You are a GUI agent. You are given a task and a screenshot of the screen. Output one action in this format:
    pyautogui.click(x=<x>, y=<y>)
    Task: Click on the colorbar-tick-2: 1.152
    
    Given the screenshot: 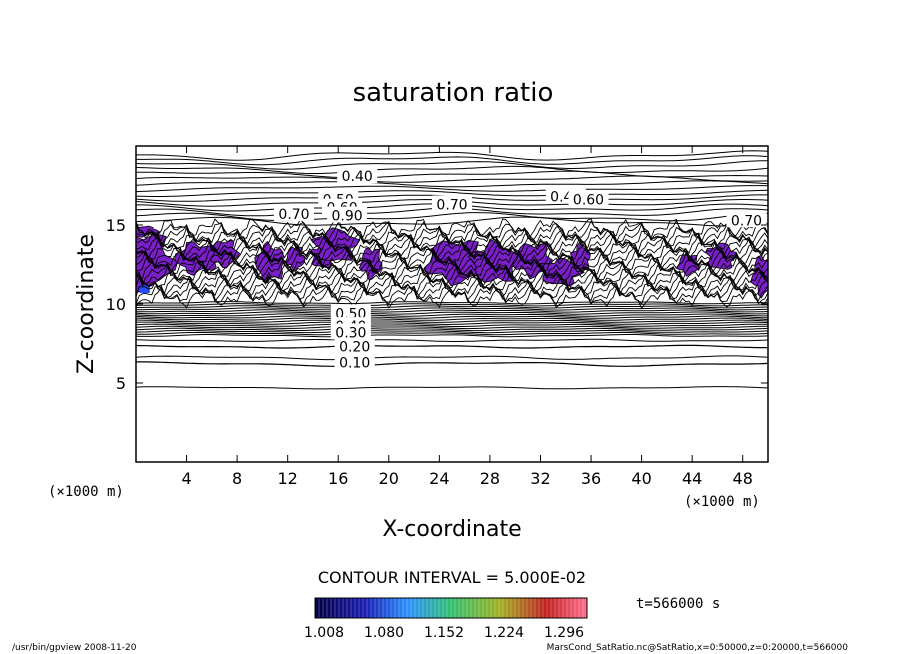 What is the action you would take?
    pyautogui.click(x=444, y=633)
    